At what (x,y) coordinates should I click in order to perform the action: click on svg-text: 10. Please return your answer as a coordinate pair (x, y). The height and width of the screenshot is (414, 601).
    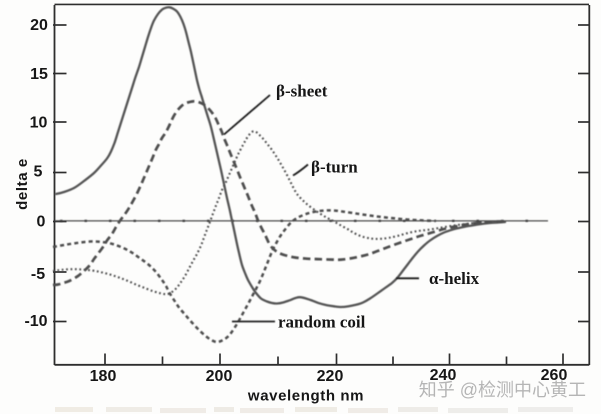
    Looking at the image, I should click on (39, 123).